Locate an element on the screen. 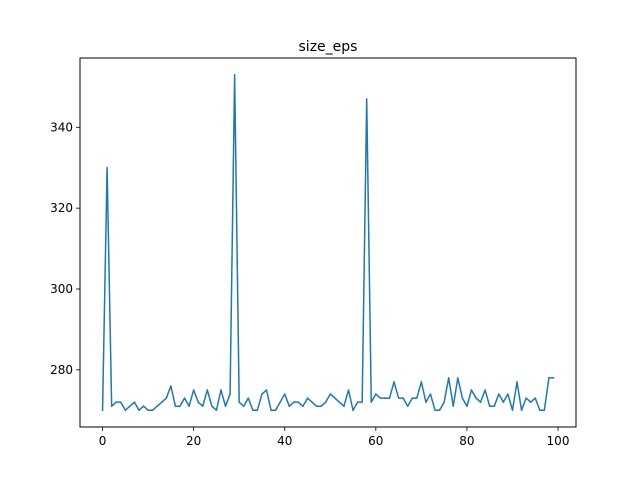 The height and width of the screenshot is (480, 640). chart-title: size_eps is located at coordinates (328, 47).